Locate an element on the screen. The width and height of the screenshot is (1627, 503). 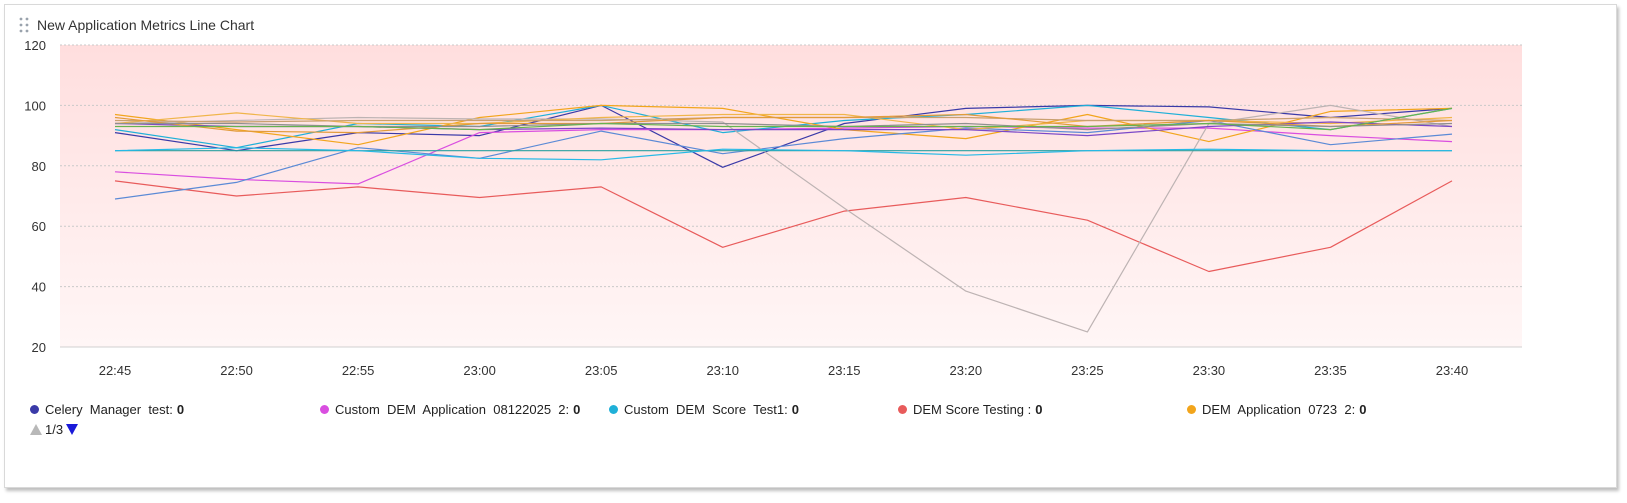
drag-handle-icon is located at coordinates (24, 25).